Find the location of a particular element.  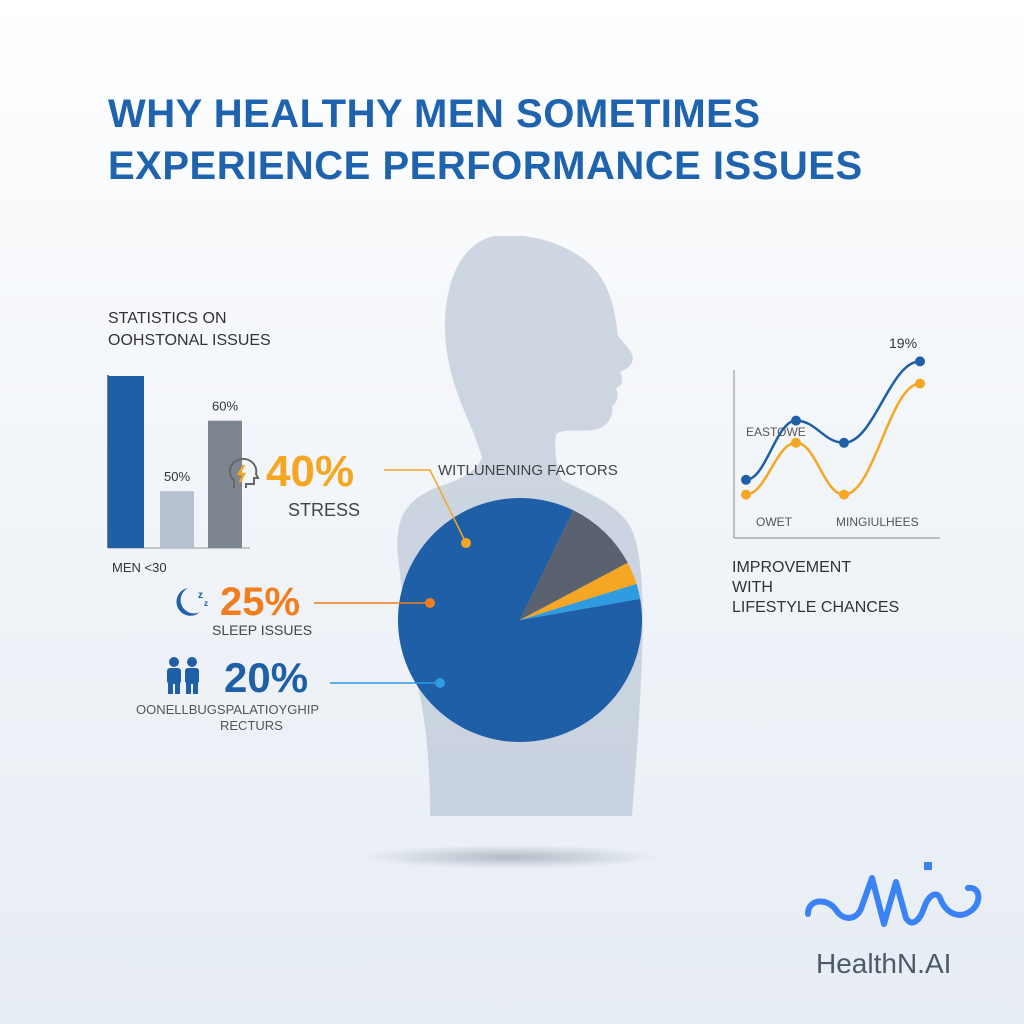

line-annotation-left: OWET is located at coordinates (774, 522).